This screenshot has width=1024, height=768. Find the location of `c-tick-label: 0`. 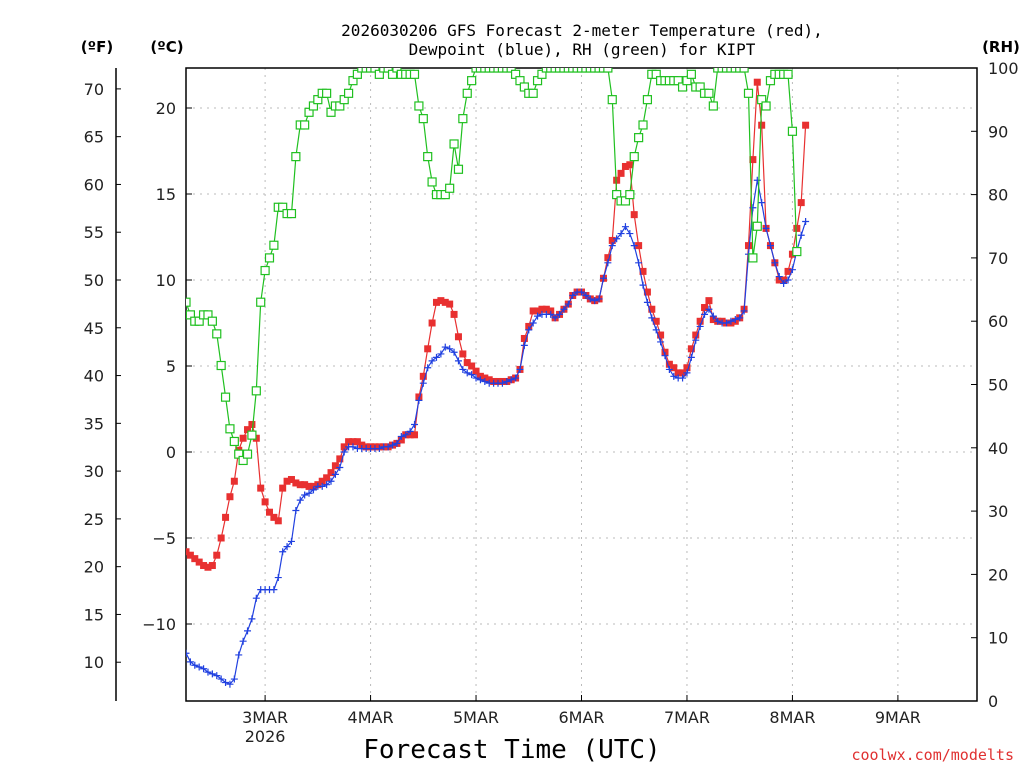

c-tick-label: 0 is located at coordinates (171, 452).